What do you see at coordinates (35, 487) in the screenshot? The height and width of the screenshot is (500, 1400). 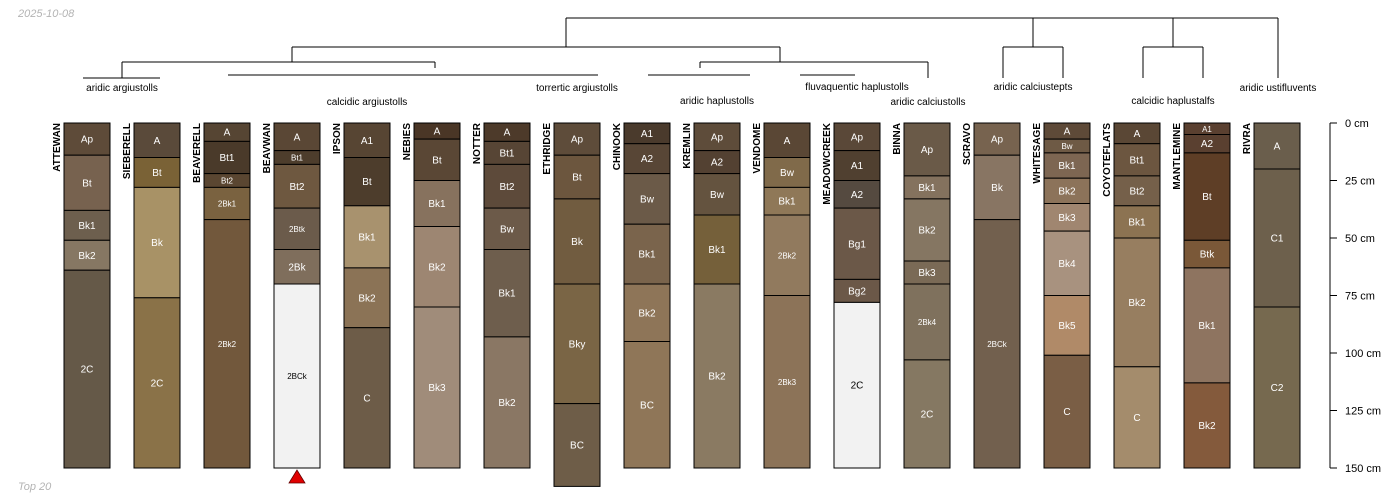 I see `footer-label: Top 20` at bounding box center [35, 487].